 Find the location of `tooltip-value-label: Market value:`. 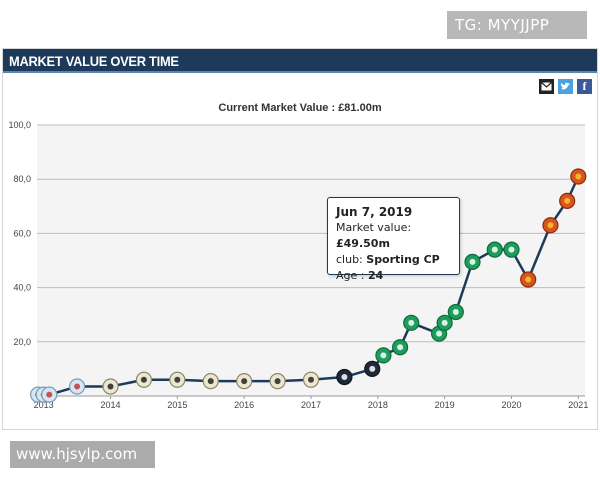

tooltip-value-label: Market value: is located at coordinates (374, 227).